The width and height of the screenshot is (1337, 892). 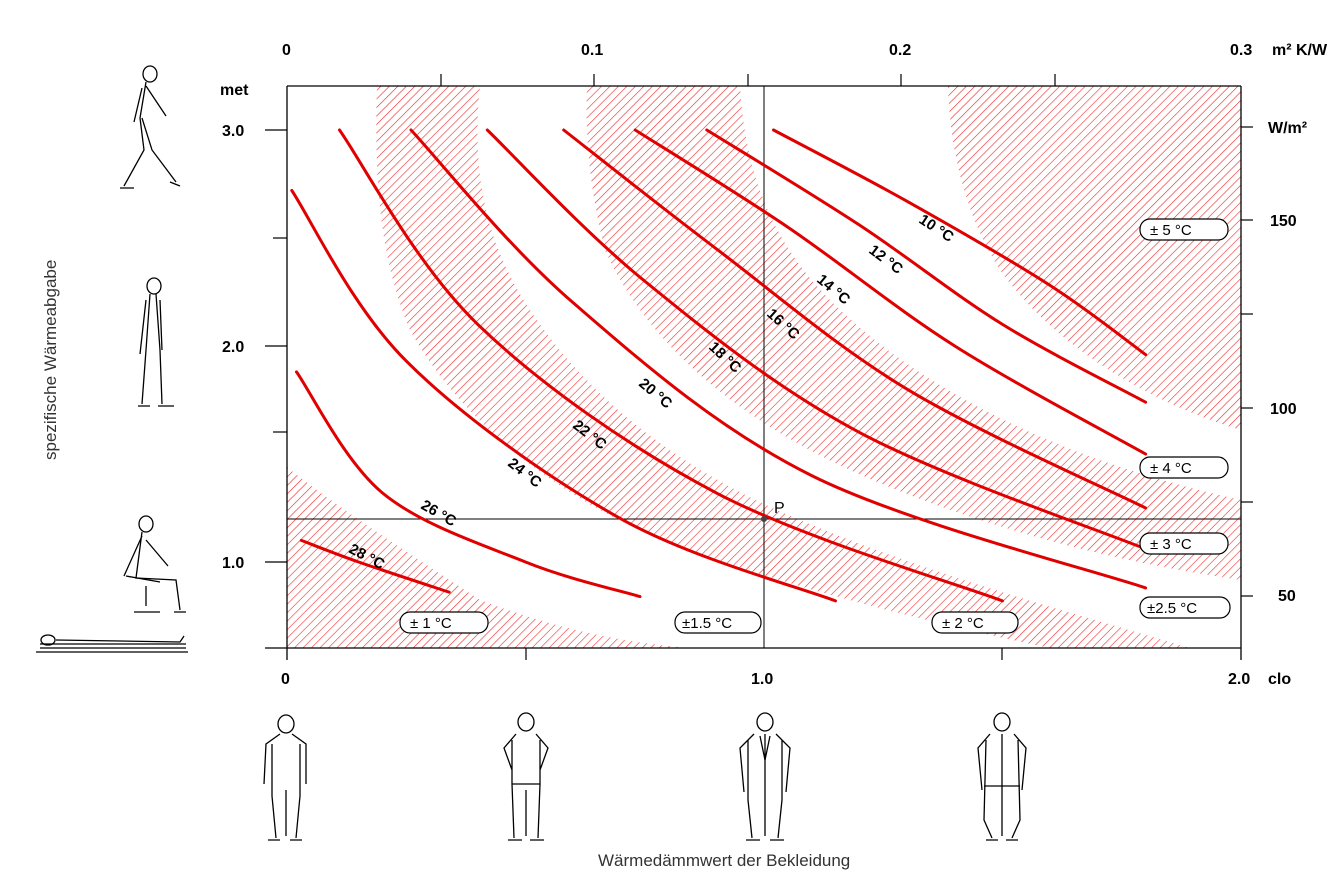 I want to click on x-axis-title: Wärmedämmwert der Bekleidung, so click(x=724, y=860).